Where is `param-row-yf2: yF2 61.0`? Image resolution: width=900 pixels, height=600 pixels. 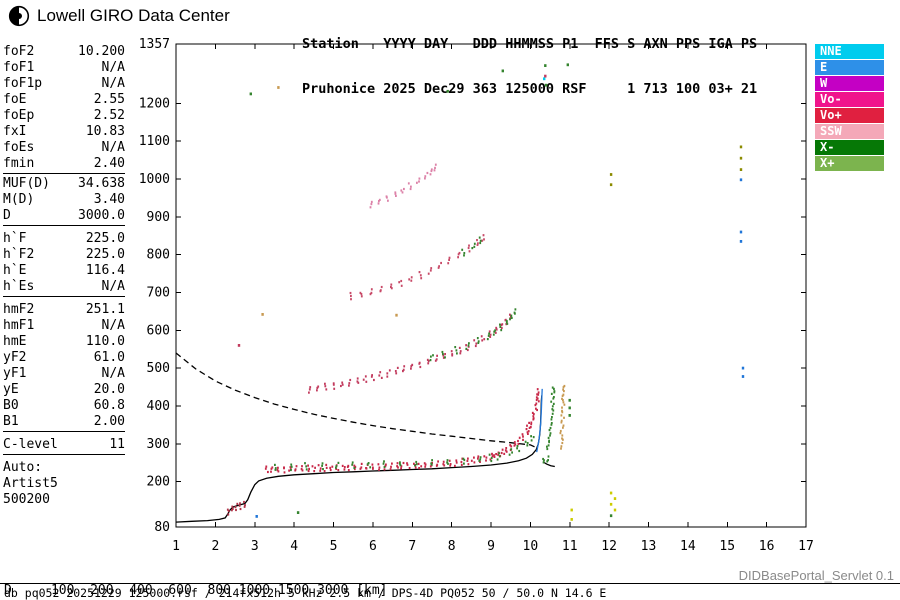
param-row-yf2: yF2 61.0 is located at coordinates (64, 358).